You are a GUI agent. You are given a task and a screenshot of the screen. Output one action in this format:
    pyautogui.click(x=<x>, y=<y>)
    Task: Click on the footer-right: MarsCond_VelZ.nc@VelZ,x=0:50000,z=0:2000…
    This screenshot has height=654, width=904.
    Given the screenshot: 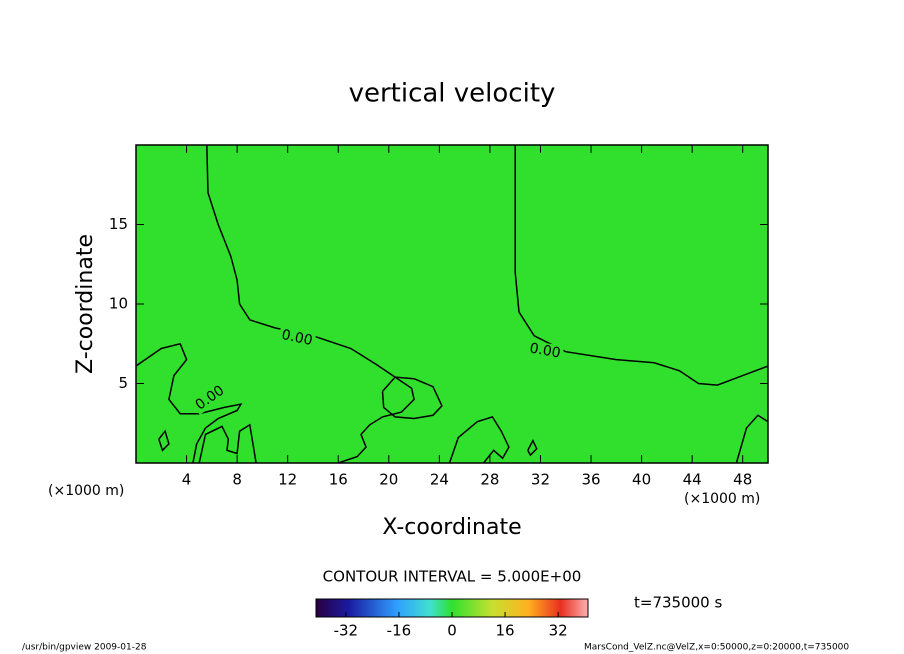 What is the action you would take?
    pyautogui.click(x=716, y=648)
    